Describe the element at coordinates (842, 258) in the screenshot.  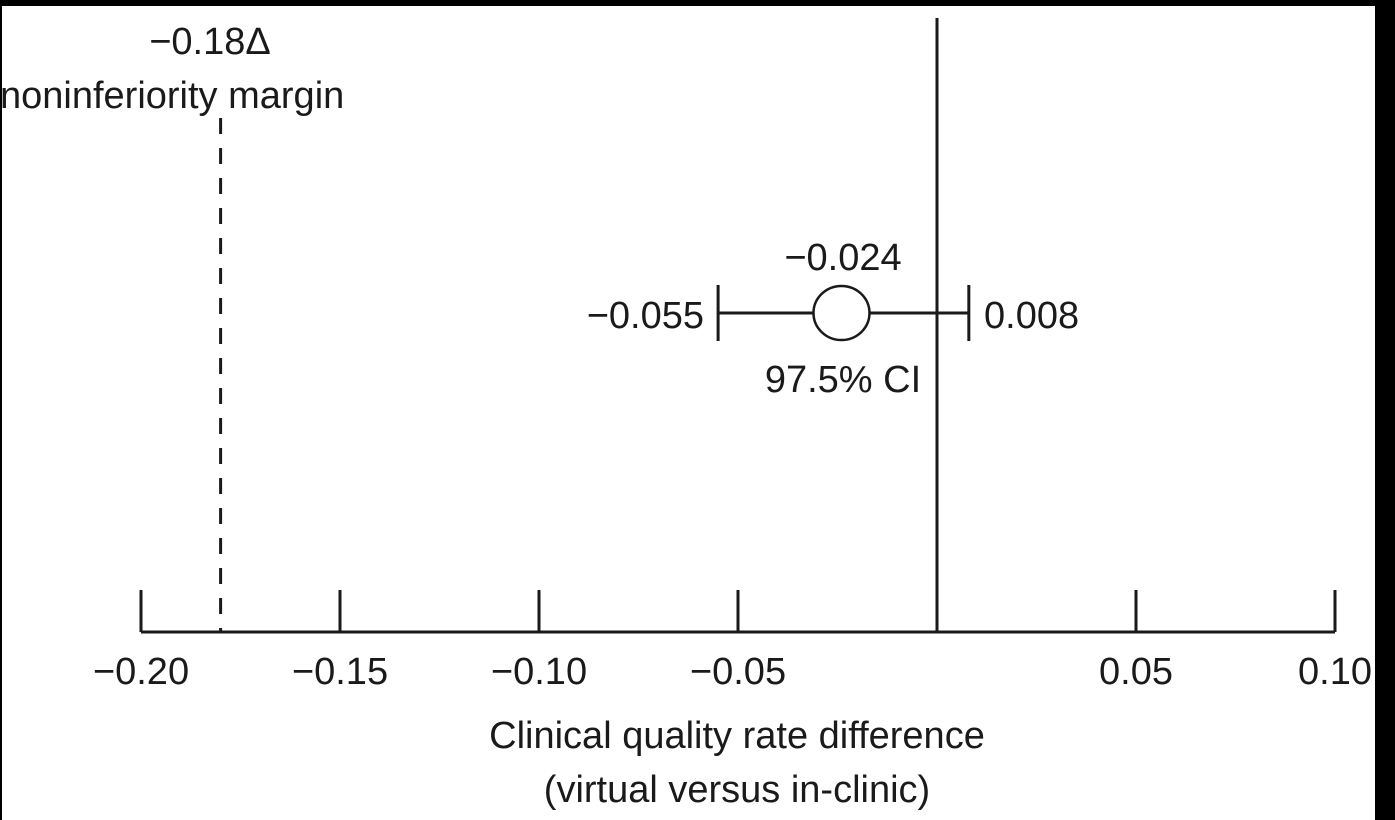
I see `point-estimate-label: −0.024` at that location.